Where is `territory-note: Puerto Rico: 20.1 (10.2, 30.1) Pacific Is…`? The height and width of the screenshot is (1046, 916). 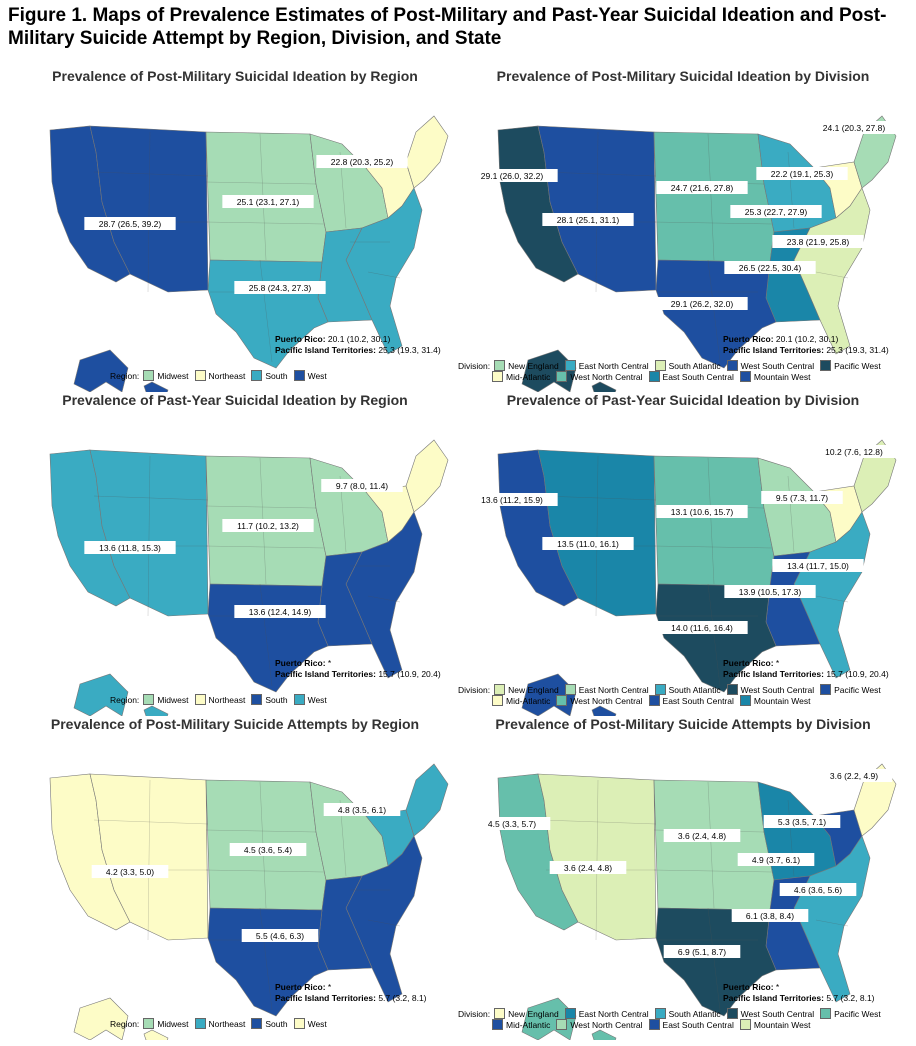
territory-note: Puerto Rico: 20.1 (10.2, 30.1) Pacific Is… is located at coordinates (358, 345).